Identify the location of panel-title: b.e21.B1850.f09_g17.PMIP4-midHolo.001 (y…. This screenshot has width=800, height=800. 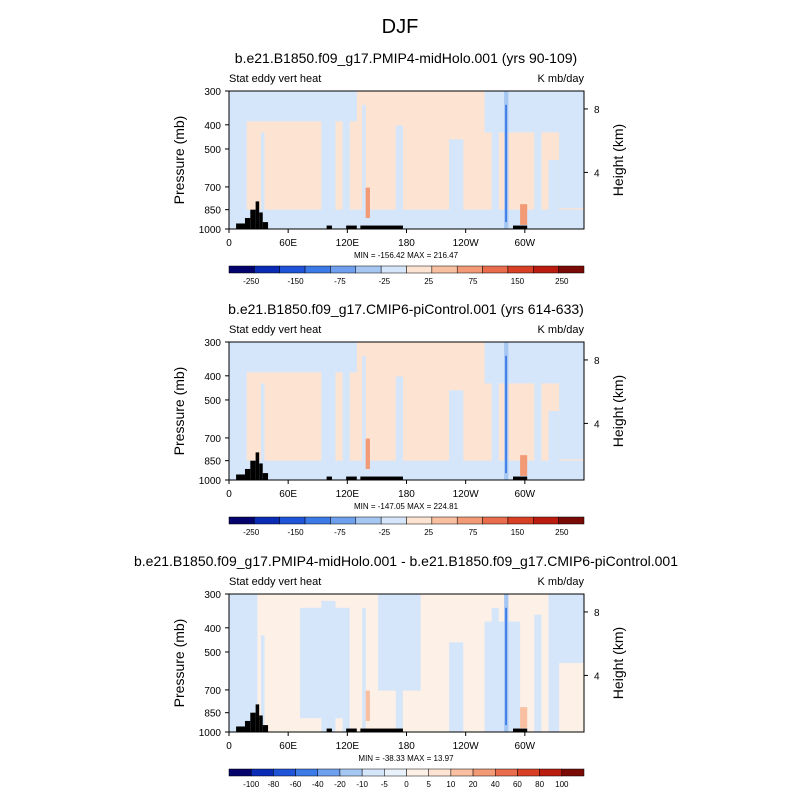
(406, 58).